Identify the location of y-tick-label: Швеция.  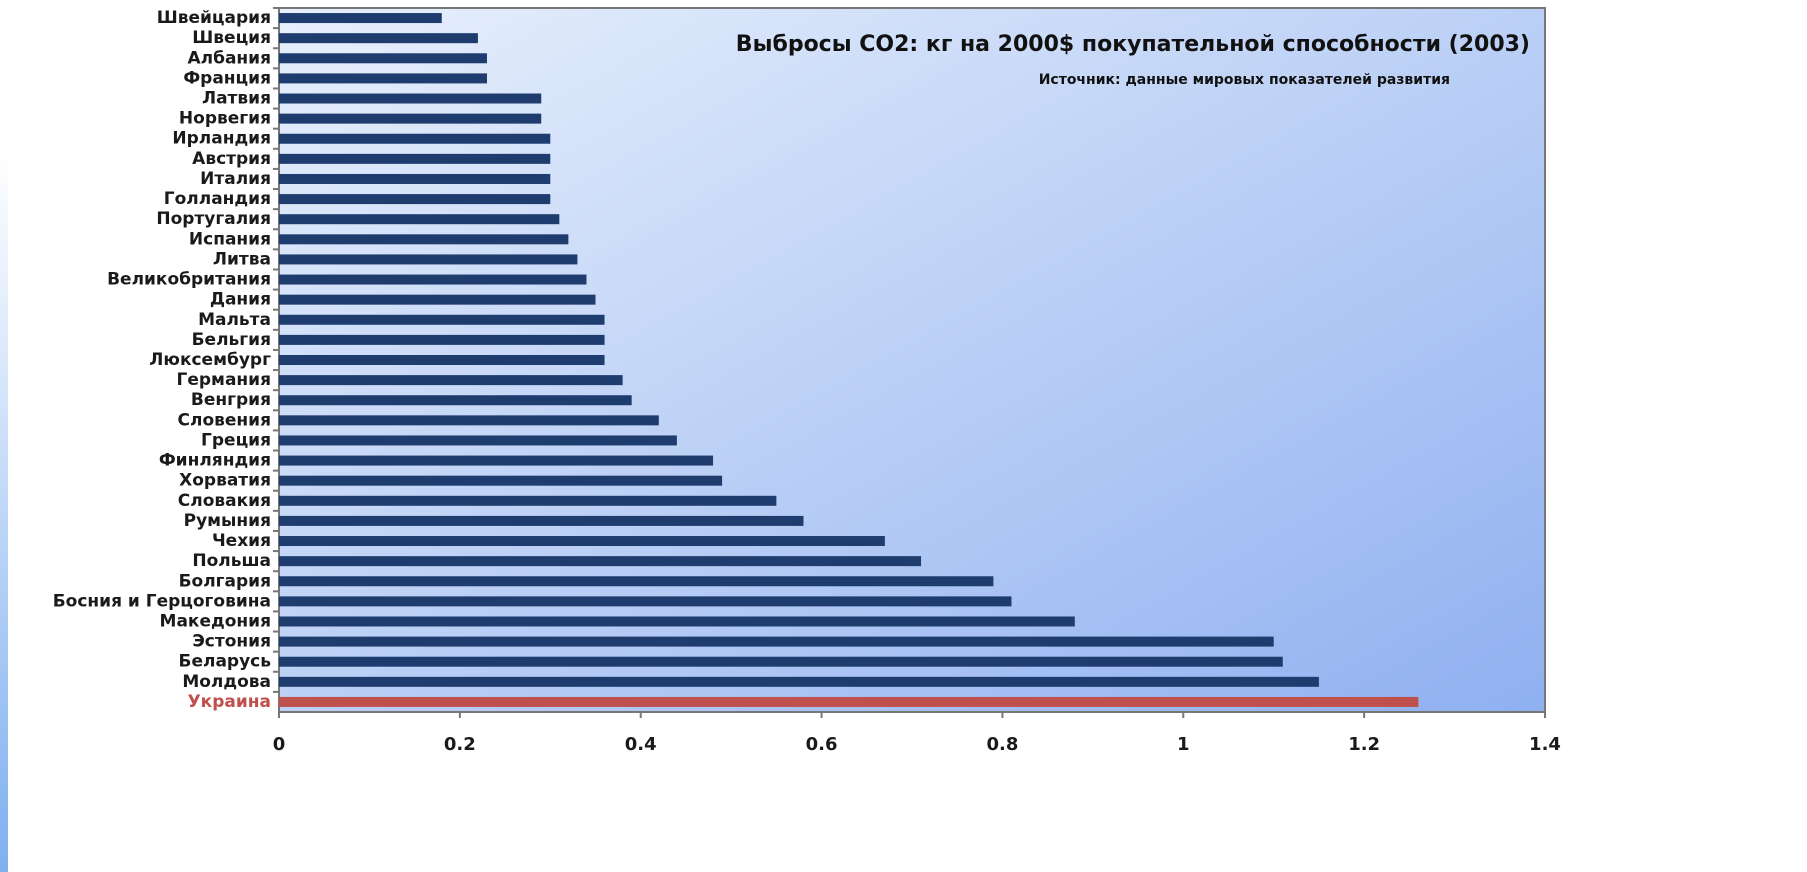
(231, 38).